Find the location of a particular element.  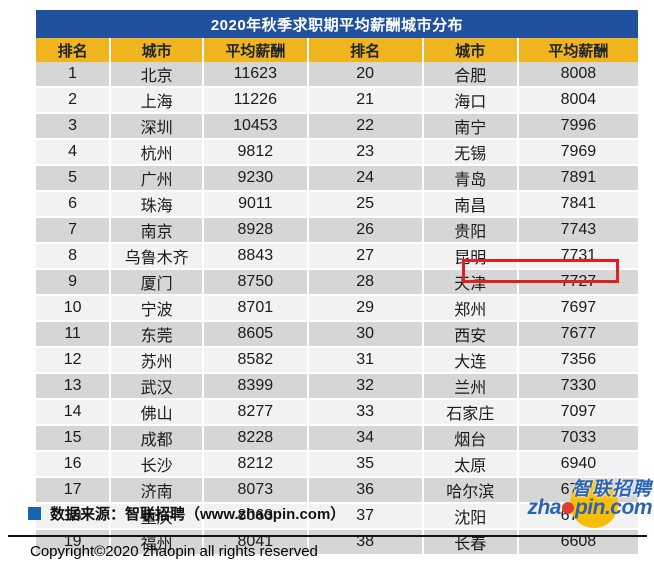

city-cell: 天津 is located at coordinates (471, 282).